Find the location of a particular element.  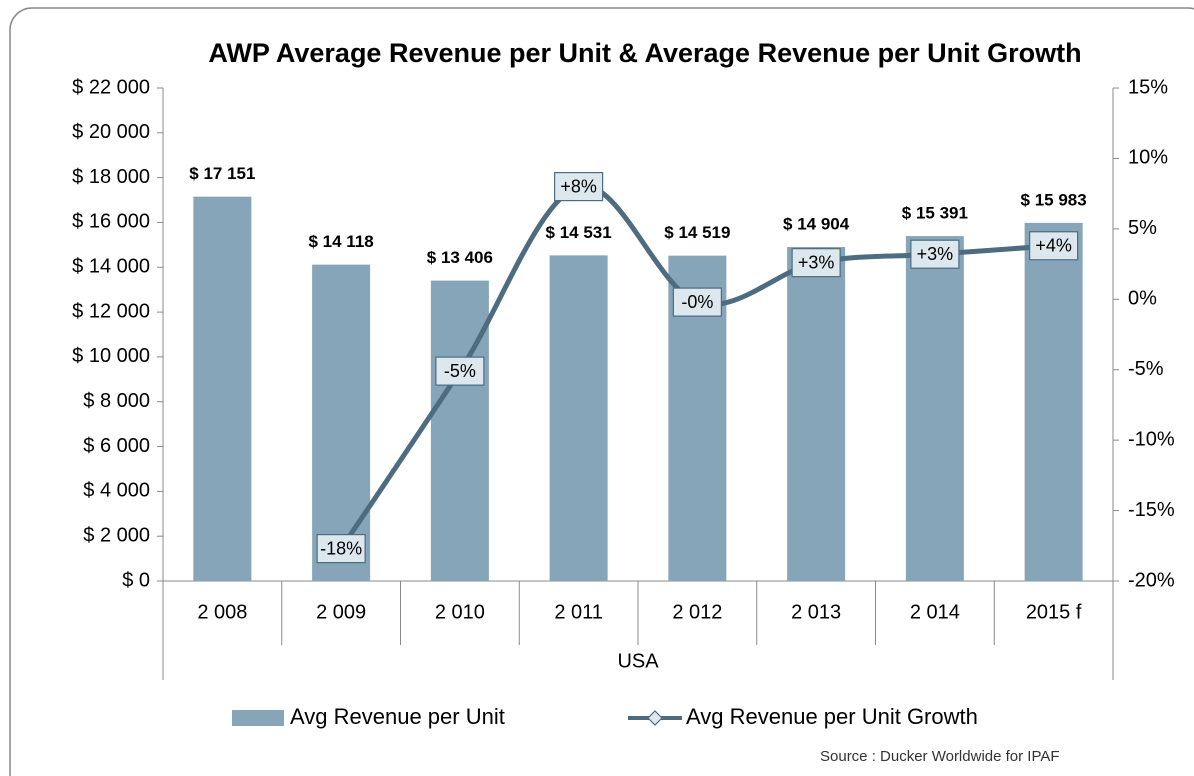

bar-value-label: $ 15 391 is located at coordinates (935, 213).